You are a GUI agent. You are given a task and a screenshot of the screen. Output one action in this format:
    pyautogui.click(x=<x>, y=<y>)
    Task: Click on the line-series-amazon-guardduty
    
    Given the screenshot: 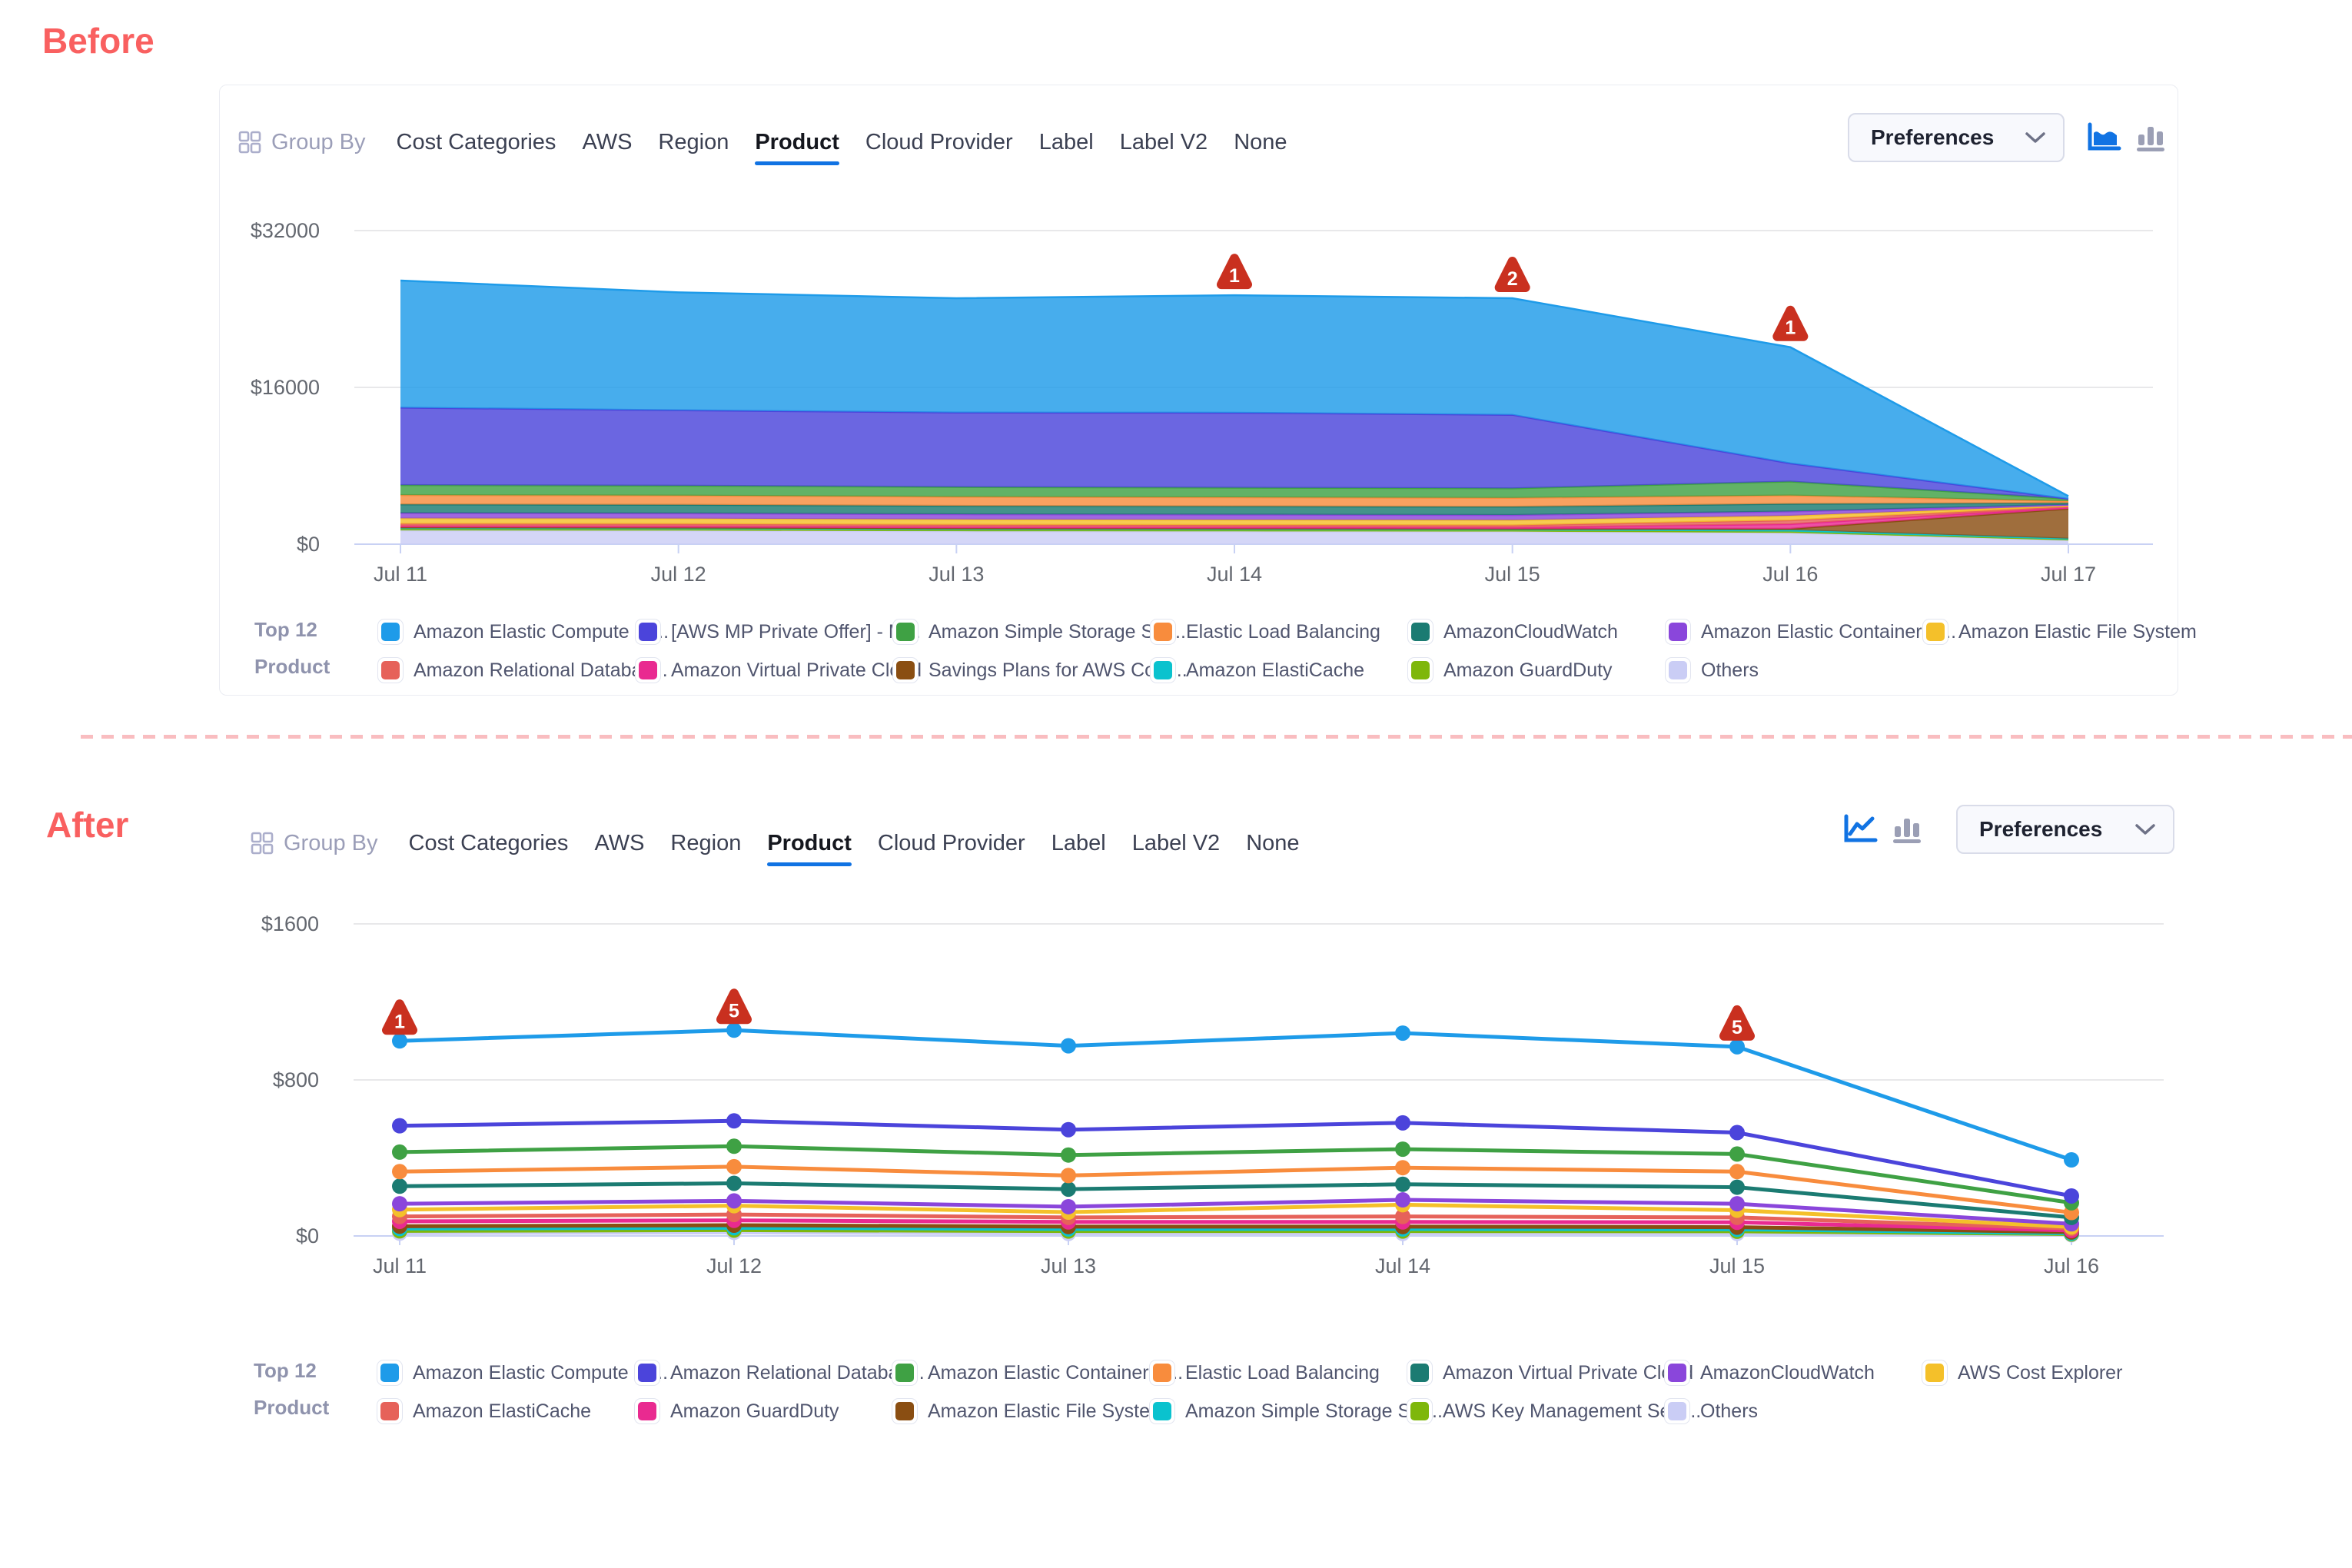 What is the action you would take?
    pyautogui.click(x=1235, y=1225)
    